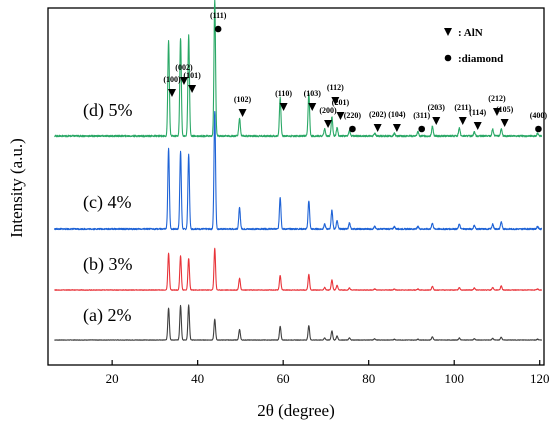  What do you see at coordinates (313, 93) in the screenshot?
I see `hkl-label: (103)` at bounding box center [313, 93].